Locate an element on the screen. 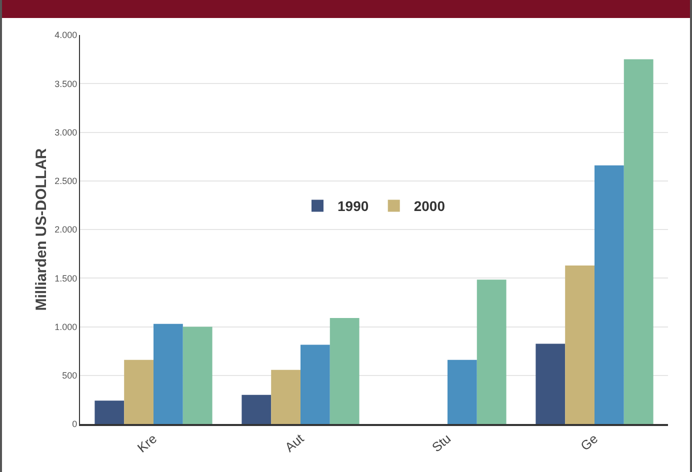 The height and width of the screenshot is (472, 692). y-tick-label: 4.000 is located at coordinates (66, 35).